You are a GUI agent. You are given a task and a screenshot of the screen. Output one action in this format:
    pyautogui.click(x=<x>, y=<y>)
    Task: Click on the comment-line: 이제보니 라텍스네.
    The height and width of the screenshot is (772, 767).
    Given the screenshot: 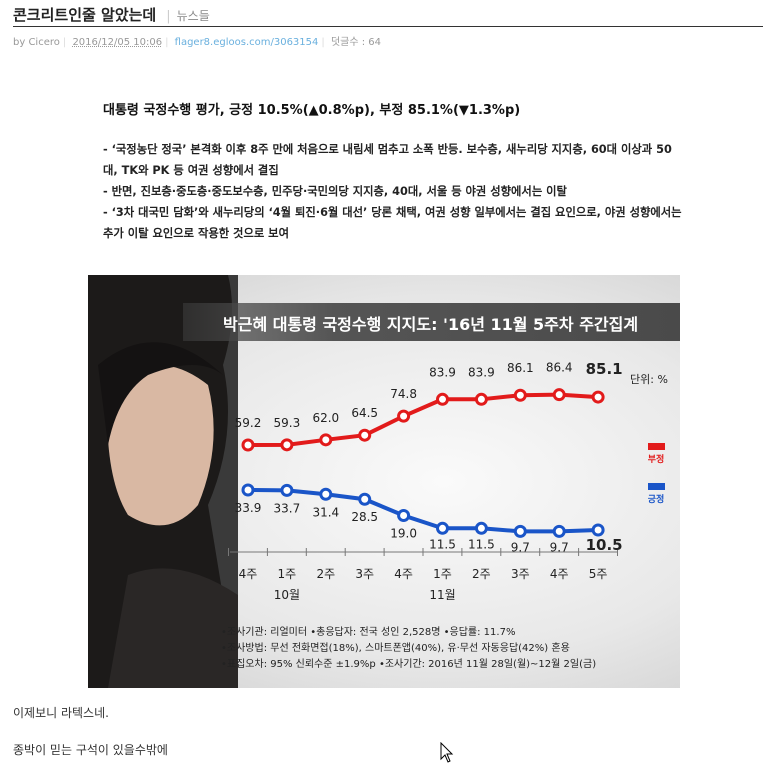 What is the action you would take?
    pyautogui.click(x=61, y=713)
    